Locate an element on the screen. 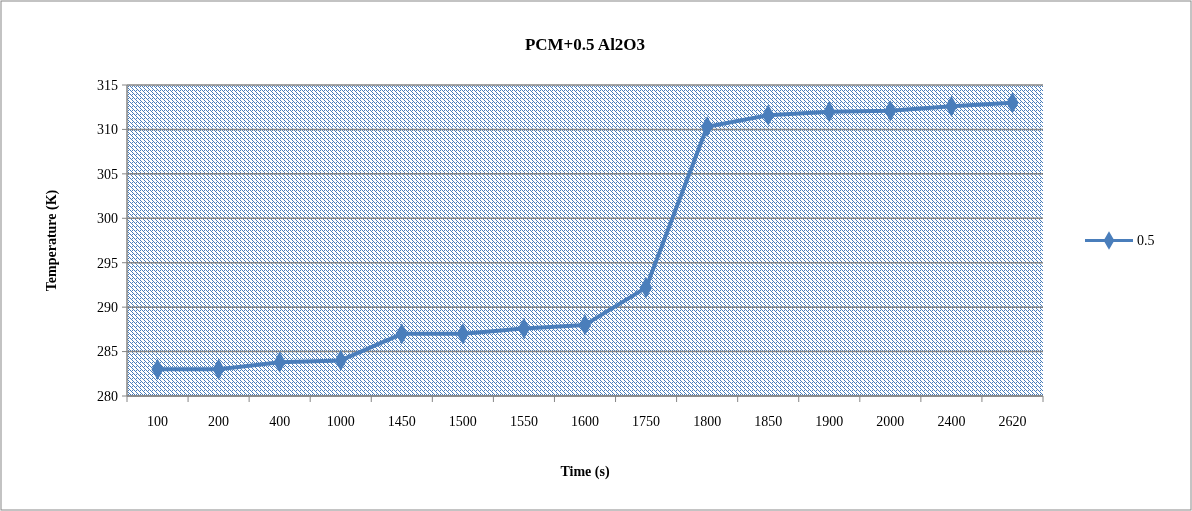 The image size is (1192, 511). y-tick-label: 290 is located at coordinates (107, 308).